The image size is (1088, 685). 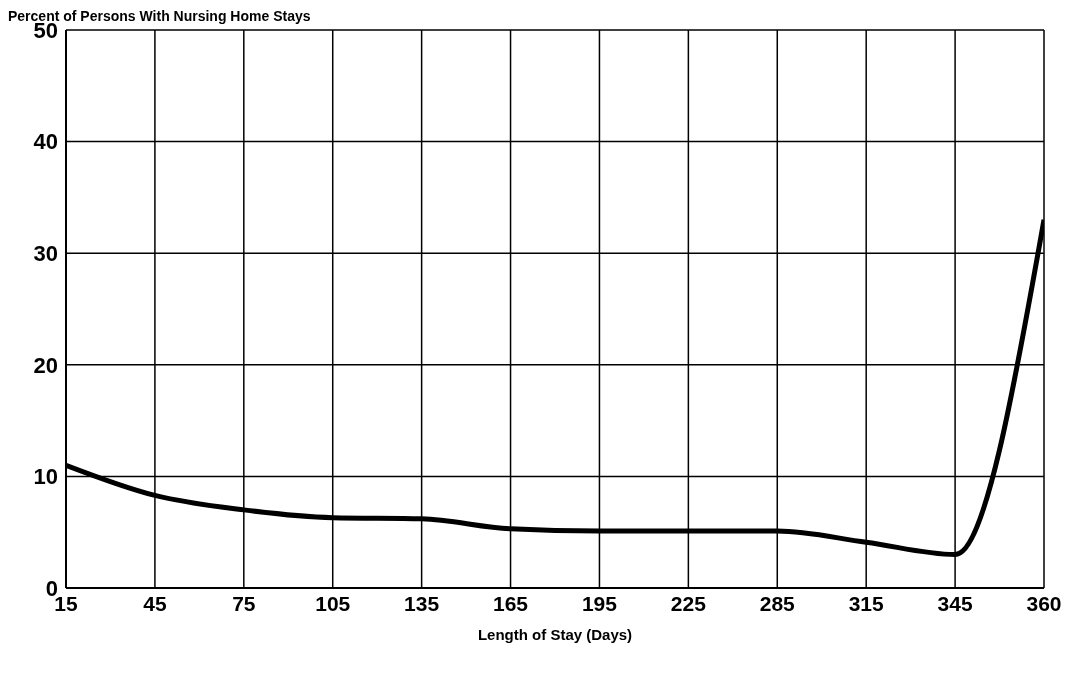 What do you see at coordinates (1044, 603) in the screenshot?
I see `x-tick-label: 360` at bounding box center [1044, 603].